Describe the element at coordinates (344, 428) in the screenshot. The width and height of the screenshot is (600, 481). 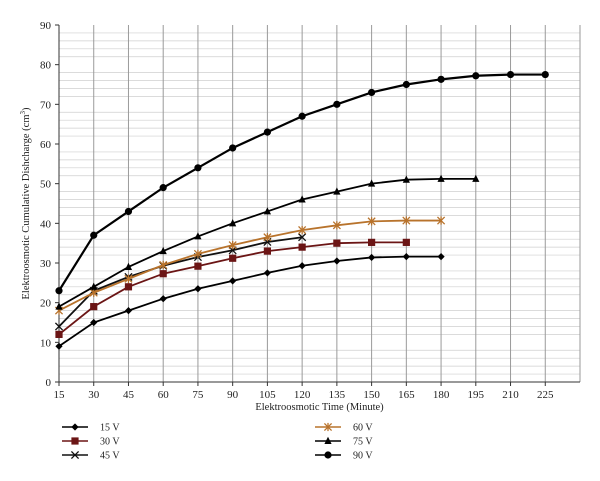
I see `legend-item: 60 V` at that location.